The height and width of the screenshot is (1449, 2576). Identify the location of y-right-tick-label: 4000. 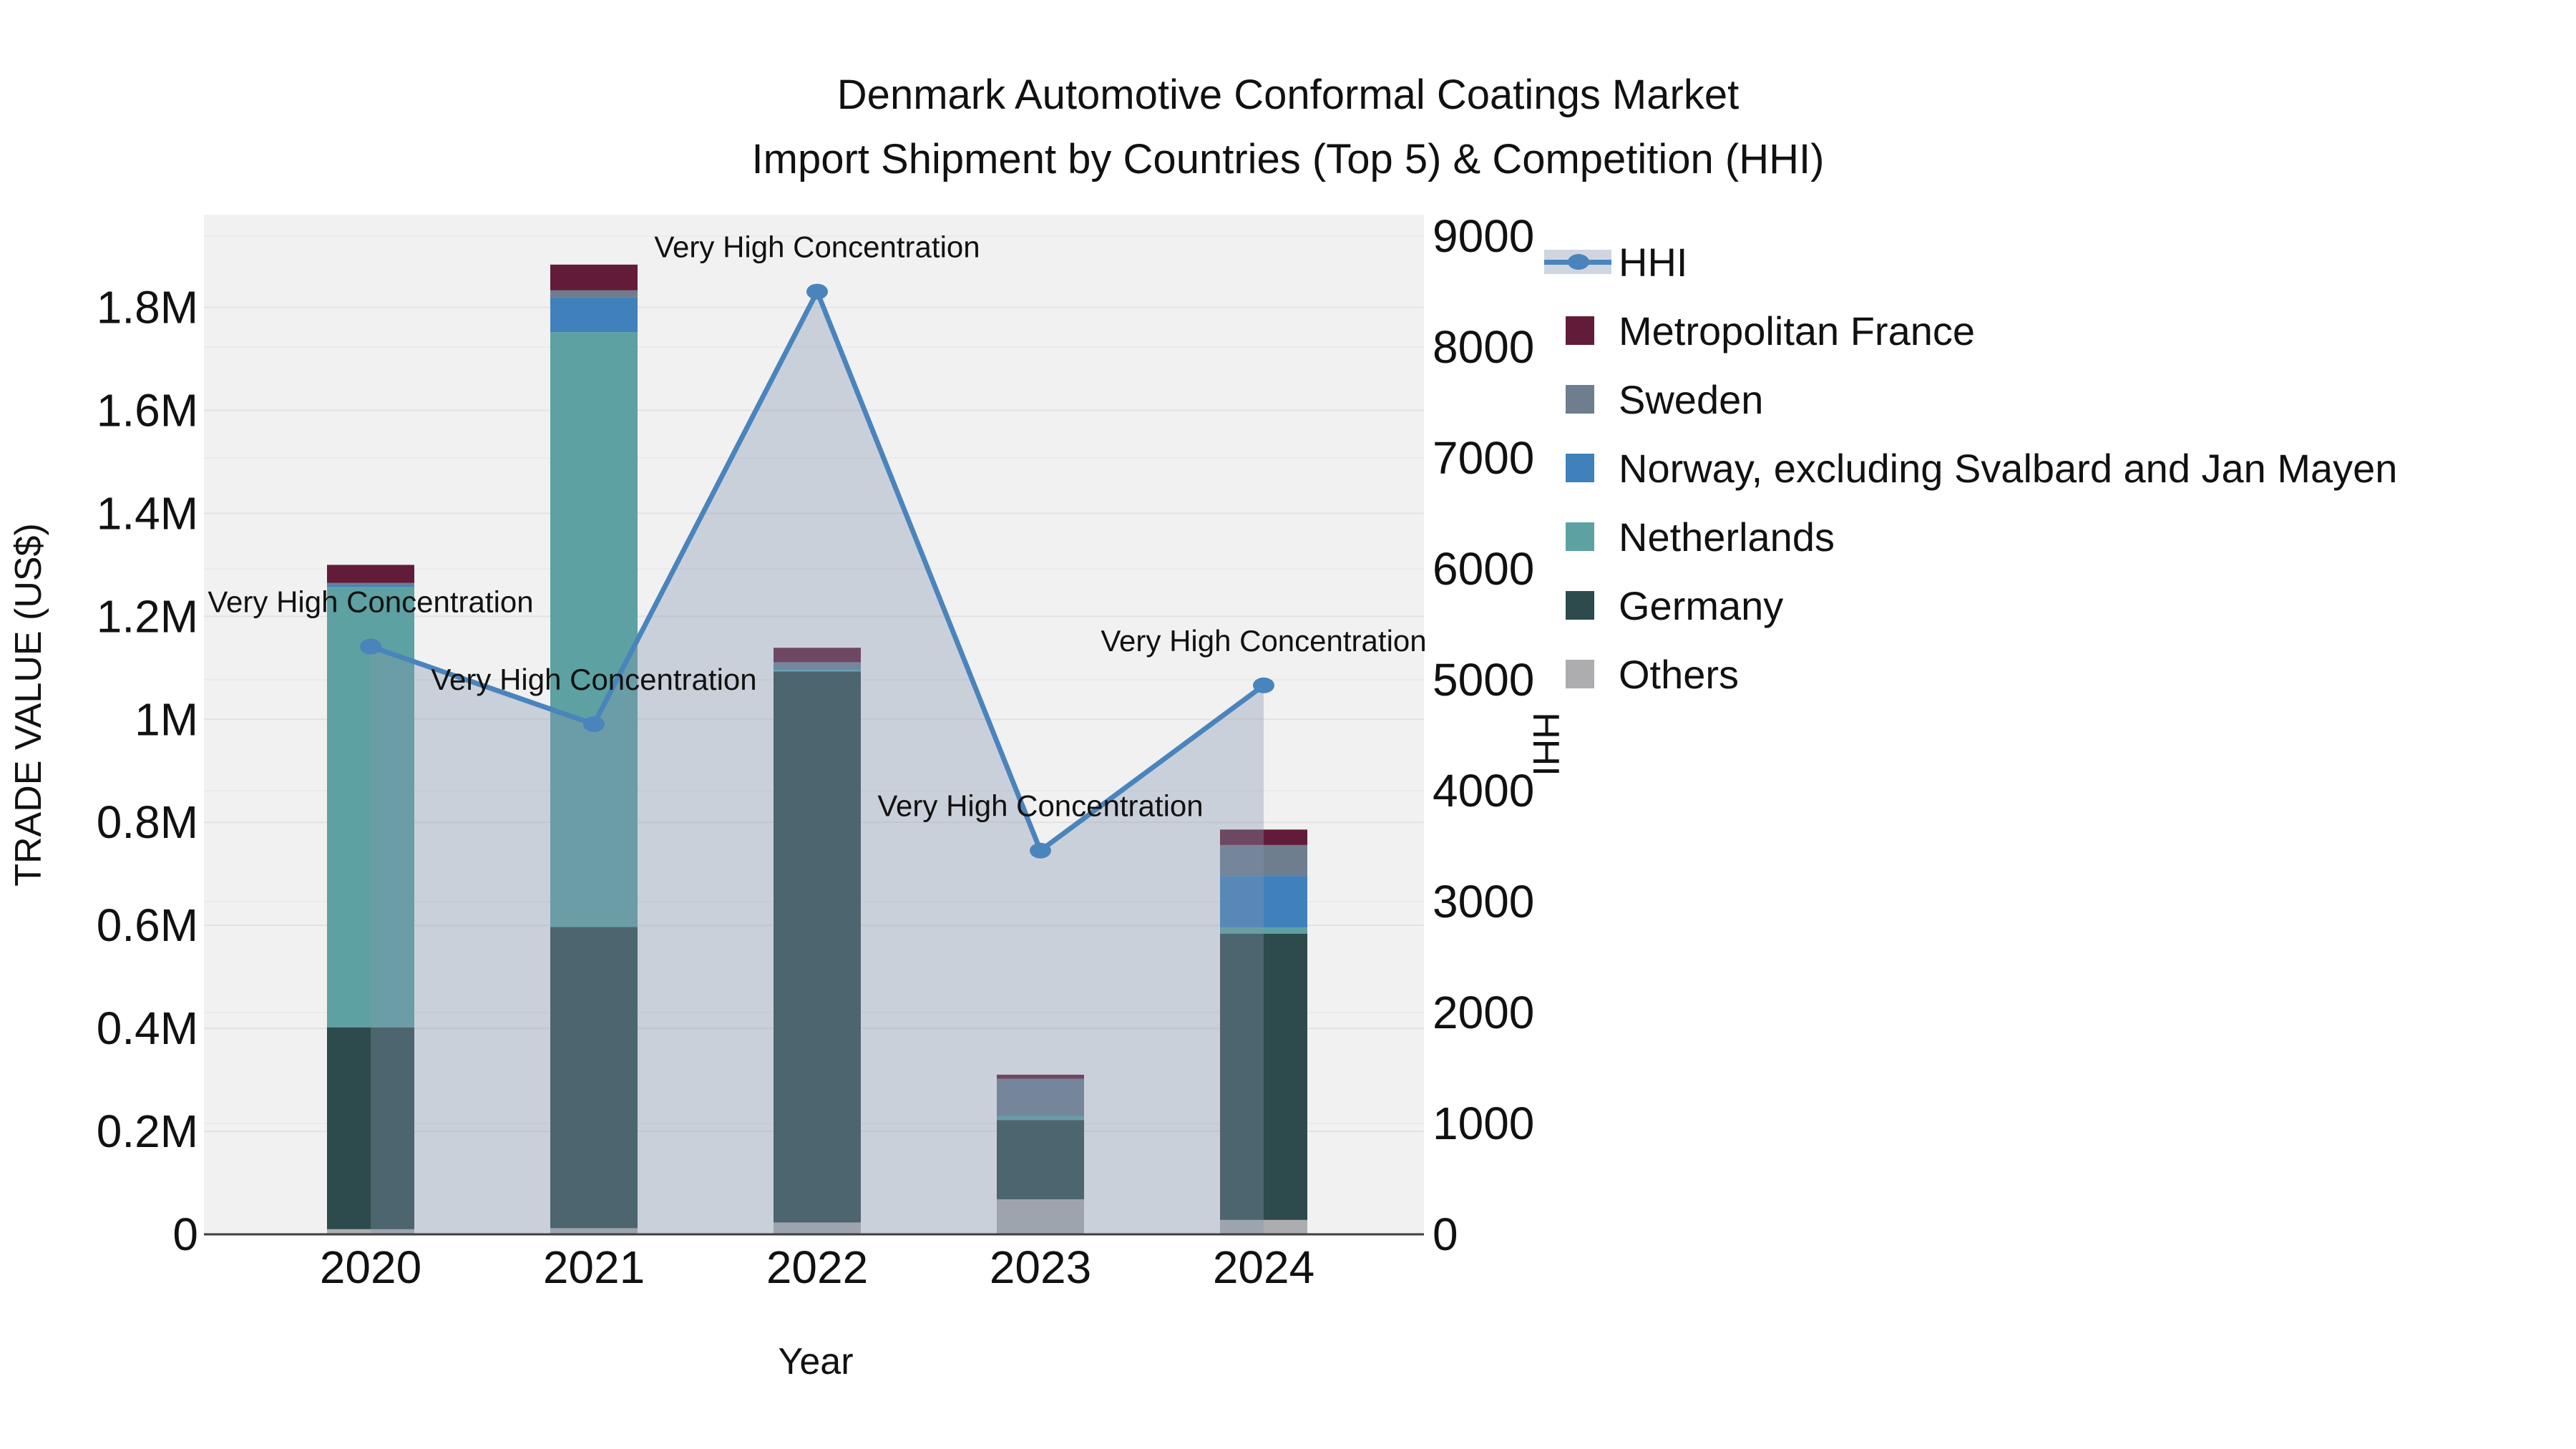
(1483, 790).